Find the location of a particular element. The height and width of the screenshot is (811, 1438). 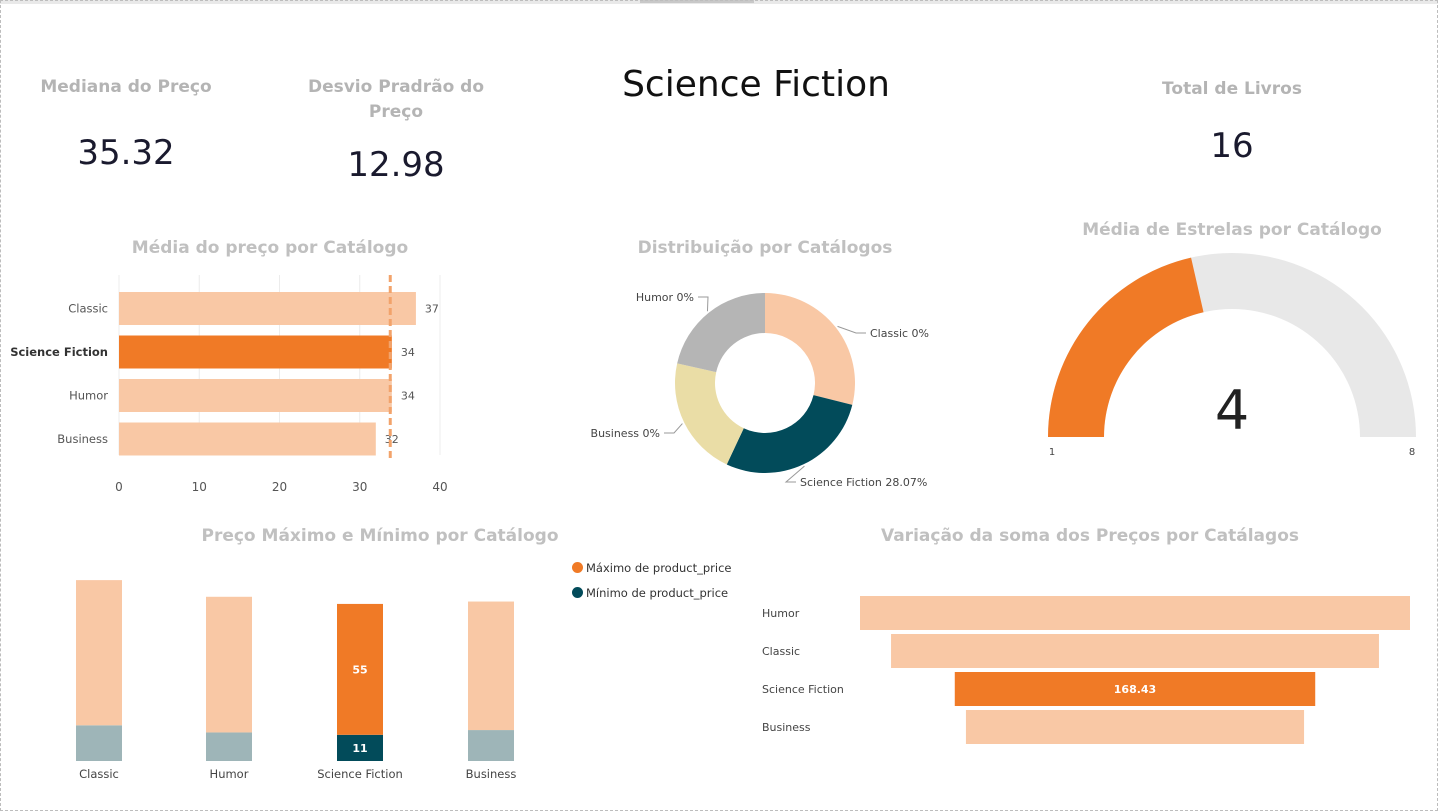

kpi-stddev-label: Desvio Pradrão do Preço is located at coordinates (396, 99).